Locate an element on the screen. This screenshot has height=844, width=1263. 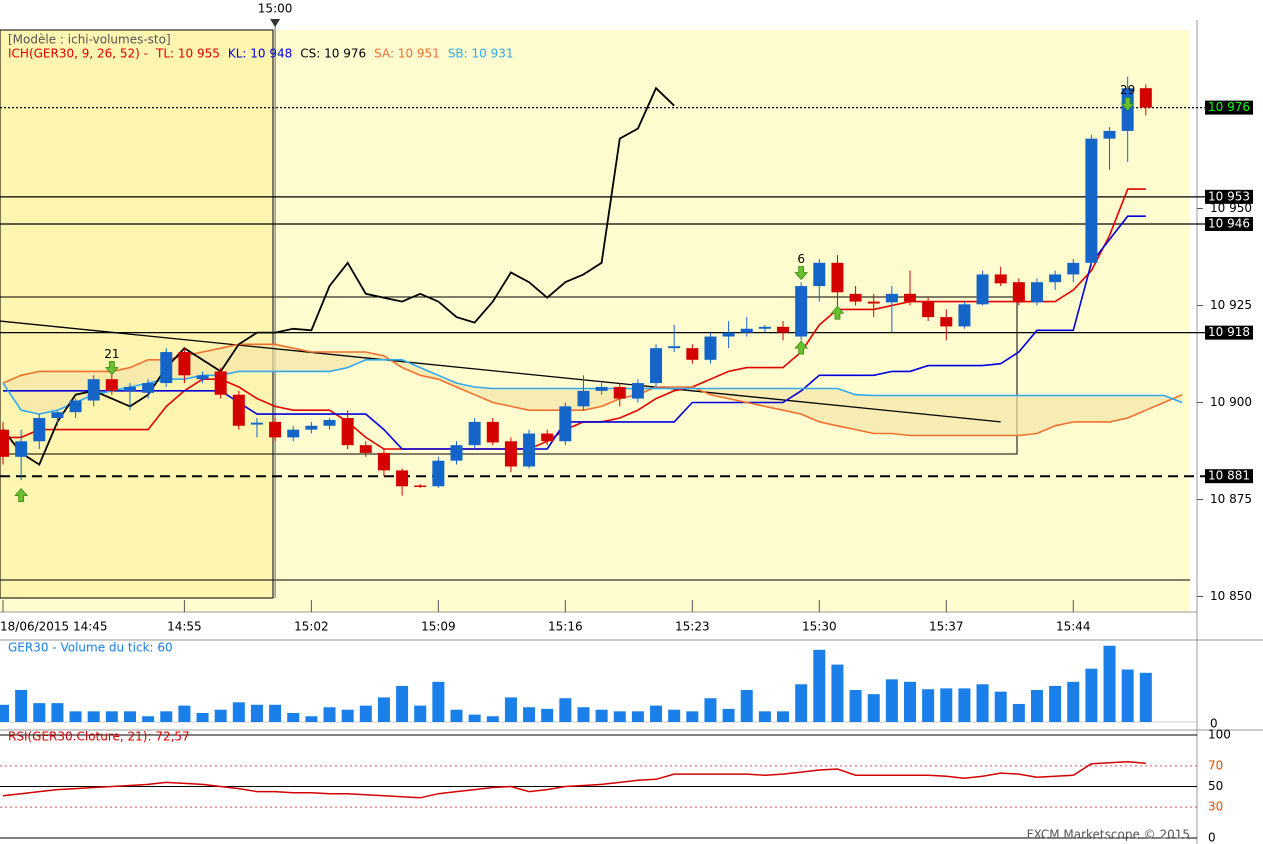
signal-label: 29 is located at coordinates (1127, 90).